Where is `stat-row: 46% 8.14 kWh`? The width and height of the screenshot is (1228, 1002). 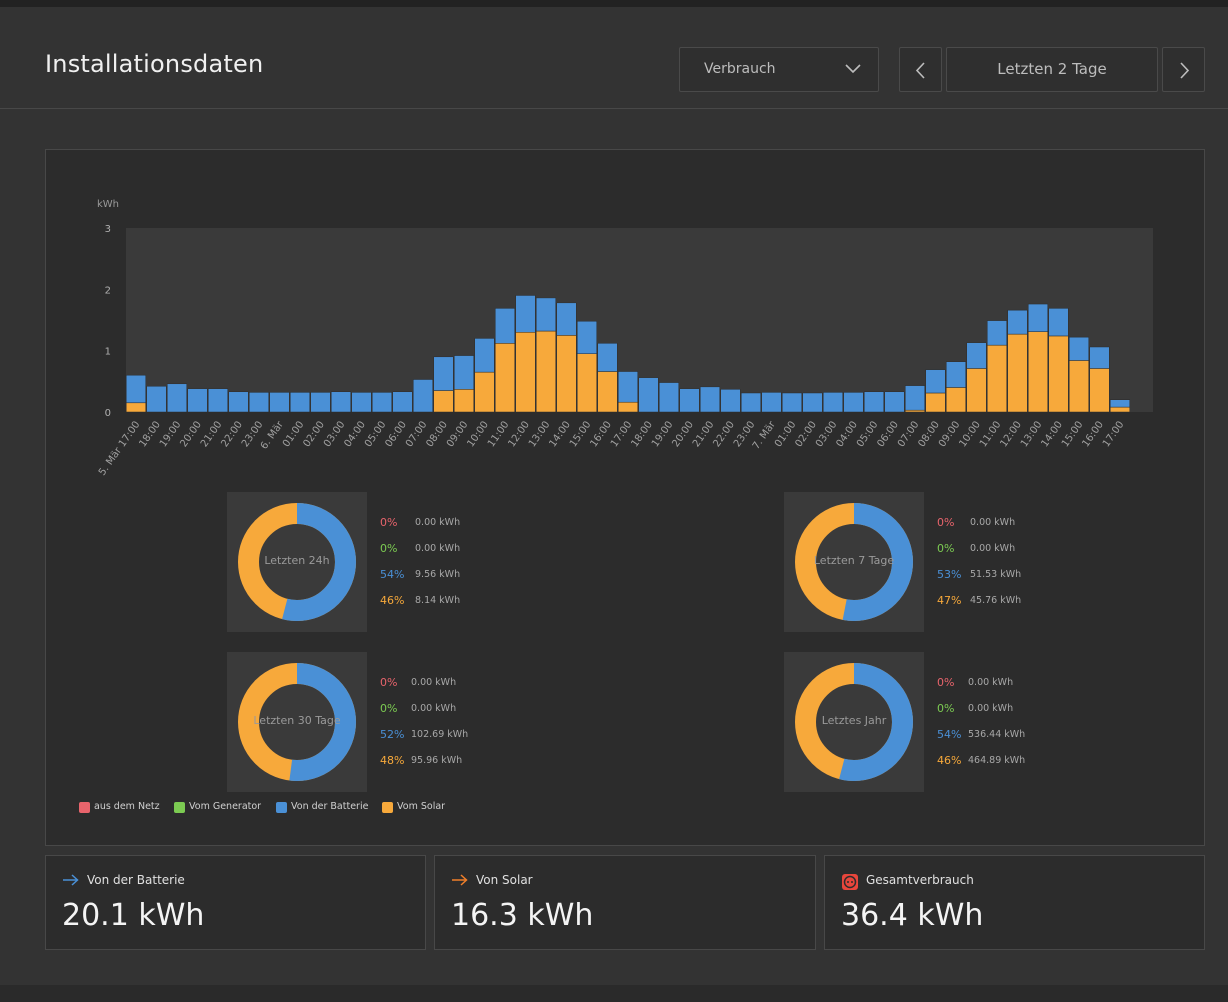 stat-row: 46% 8.14 kWh is located at coordinates (440, 607).